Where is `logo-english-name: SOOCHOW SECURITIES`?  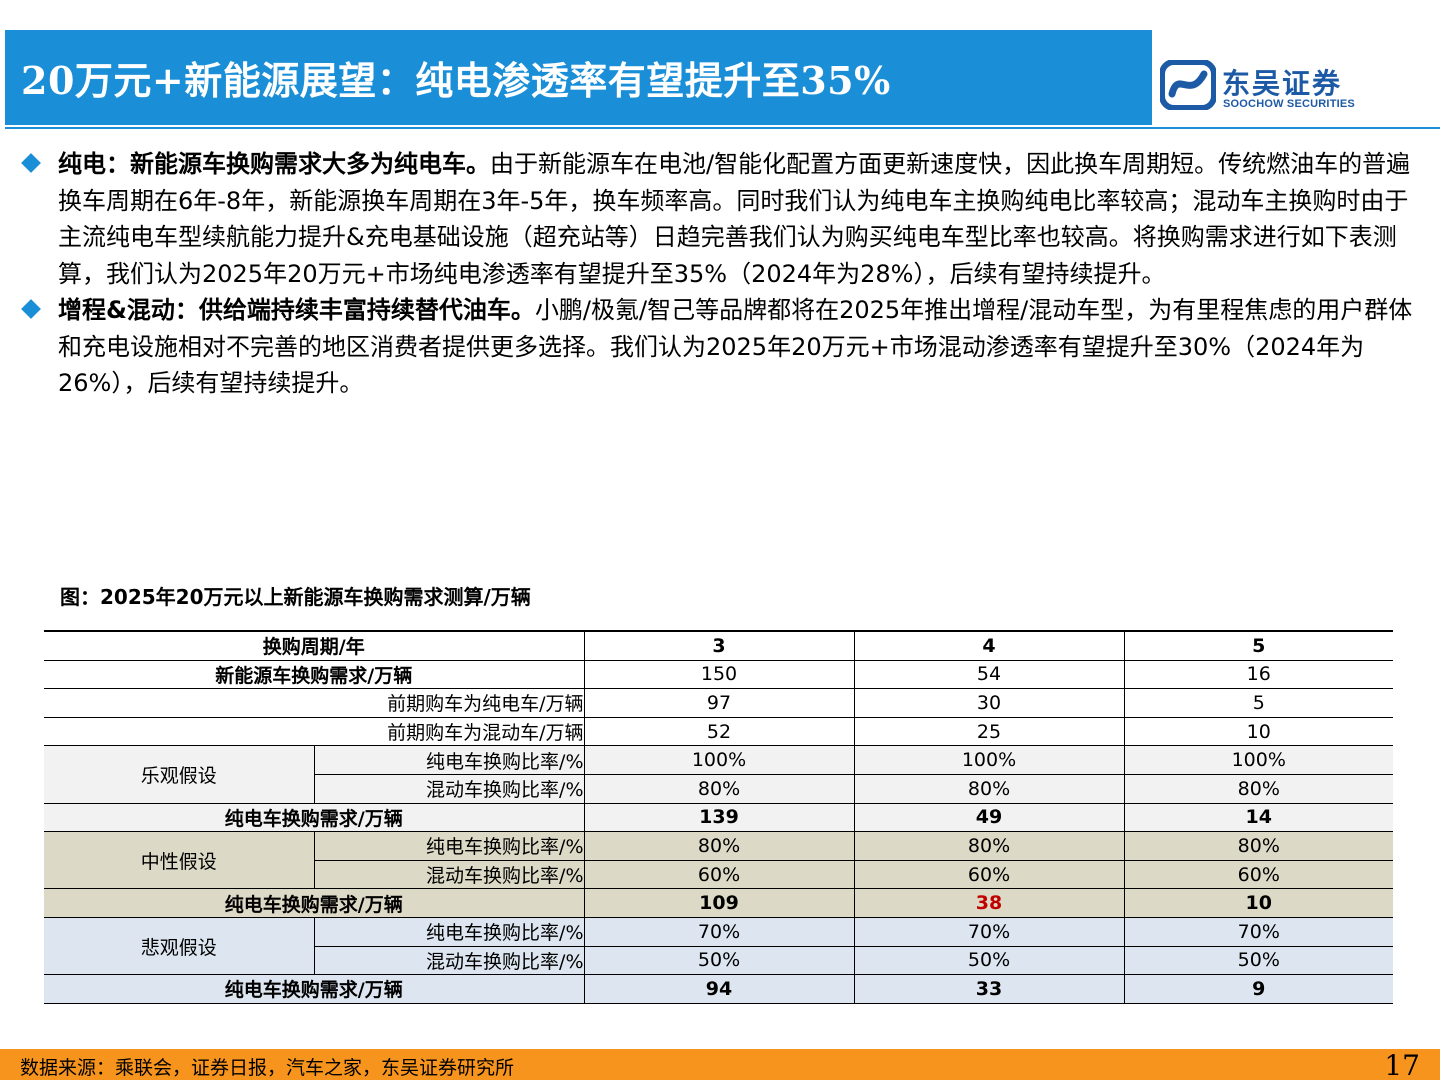 logo-english-name: SOOCHOW SECURITIES is located at coordinates (1289, 104).